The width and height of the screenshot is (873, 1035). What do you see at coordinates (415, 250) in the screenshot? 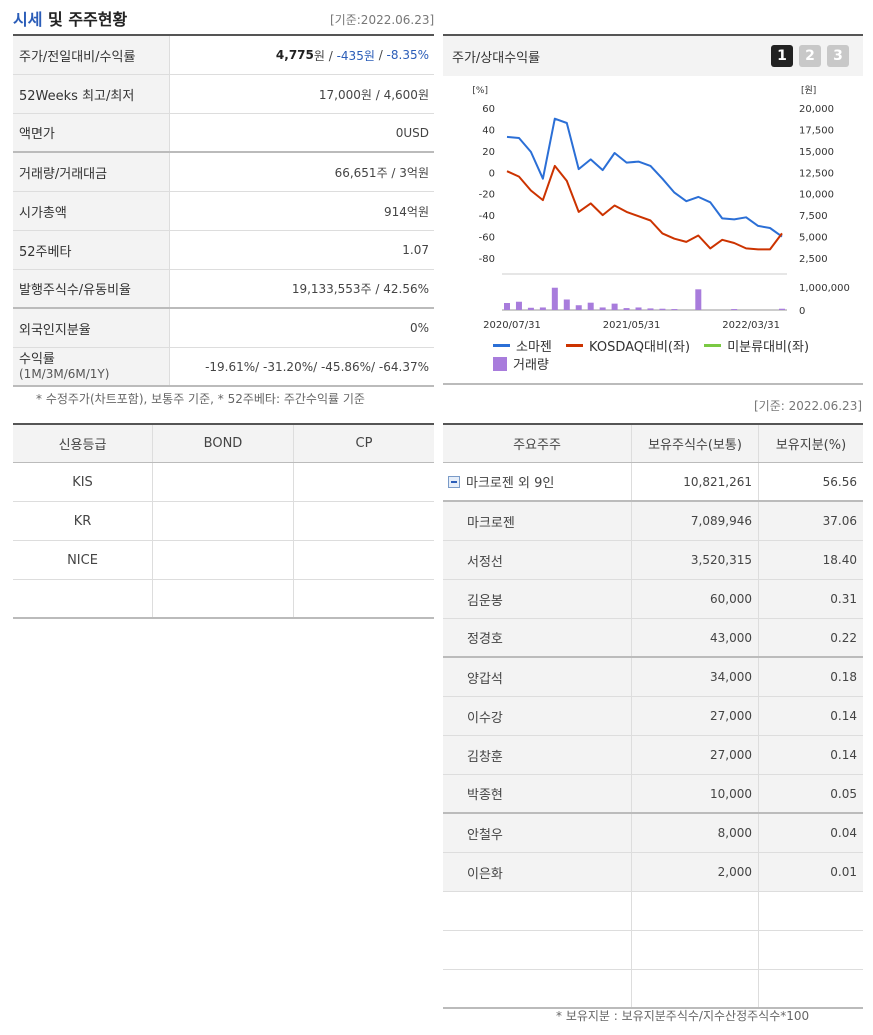
I see `beta-value: 1.07` at bounding box center [415, 250].